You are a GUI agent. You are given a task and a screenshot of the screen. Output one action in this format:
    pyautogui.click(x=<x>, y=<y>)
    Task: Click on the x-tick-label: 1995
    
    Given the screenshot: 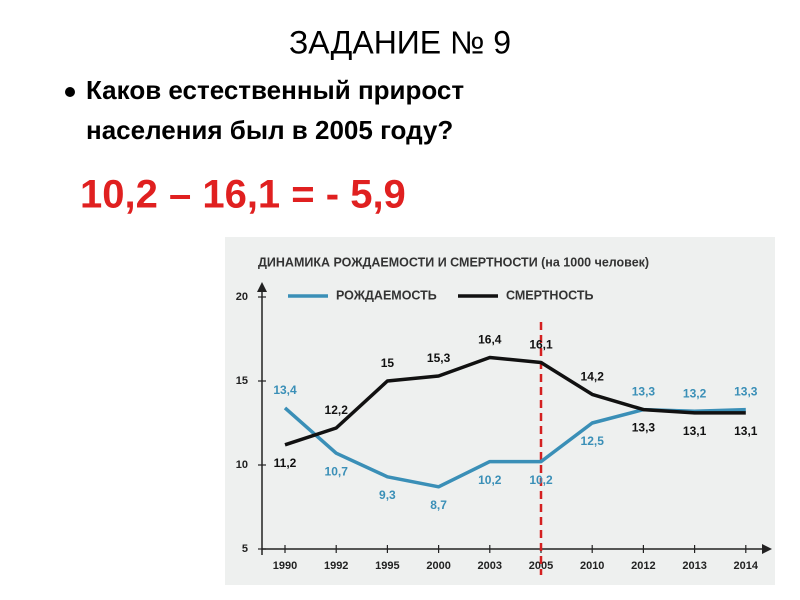 What is the action you would take?
    pyautogui.click(x=387, y=566)
    